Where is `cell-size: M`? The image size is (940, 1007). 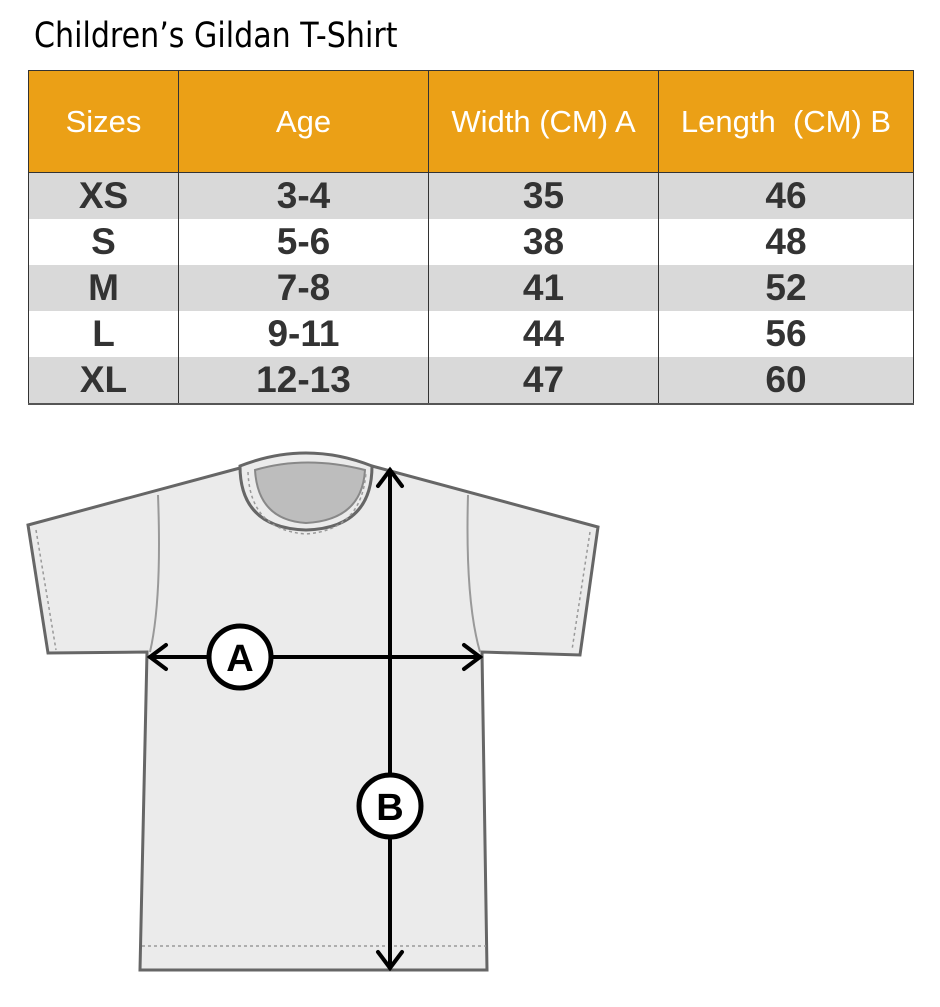 cell-size: M is located at coordinates (103, 288).